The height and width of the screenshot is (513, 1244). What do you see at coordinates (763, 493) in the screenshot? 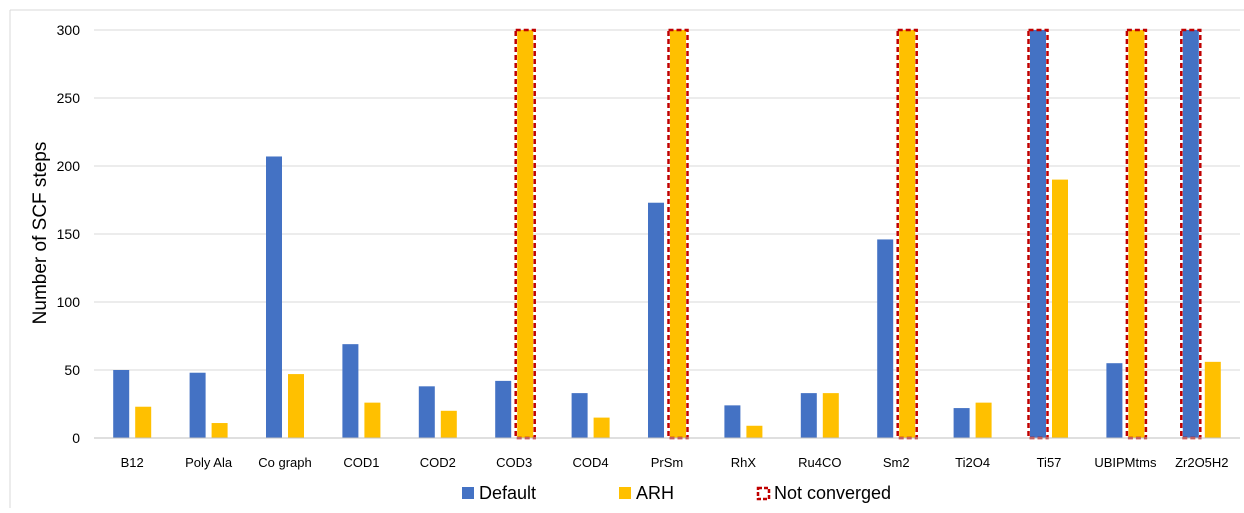
I see `legend-swatch-not-converged` at bounding box center [763, 493].